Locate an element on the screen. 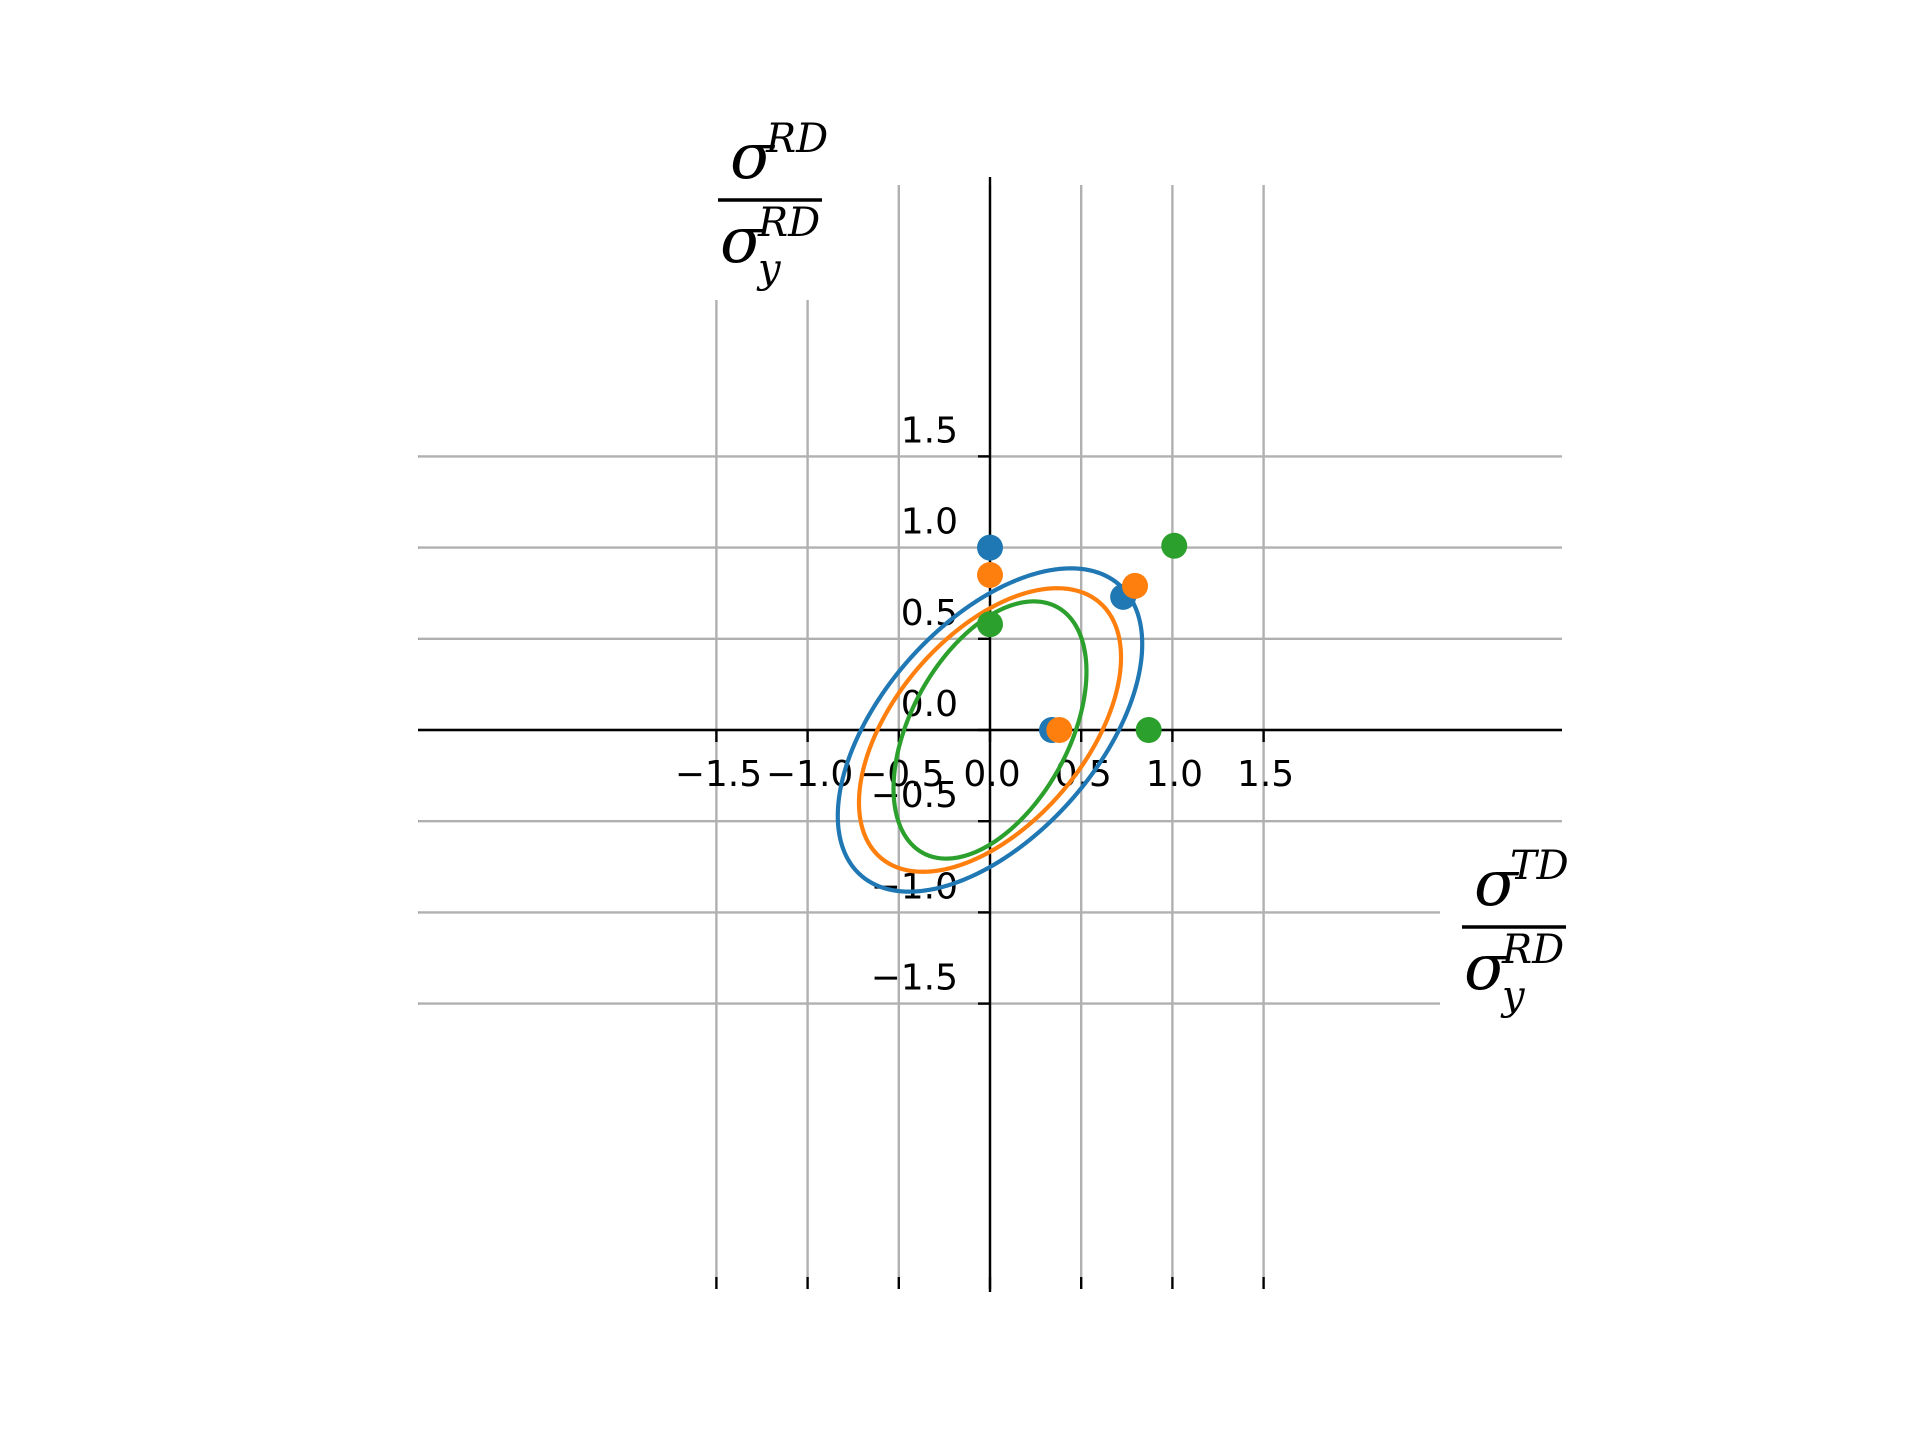 The height and width of the screenshot is (1440, 1920). y-axis-label-denominator-sup: RD is located at coordinates (788, 223).